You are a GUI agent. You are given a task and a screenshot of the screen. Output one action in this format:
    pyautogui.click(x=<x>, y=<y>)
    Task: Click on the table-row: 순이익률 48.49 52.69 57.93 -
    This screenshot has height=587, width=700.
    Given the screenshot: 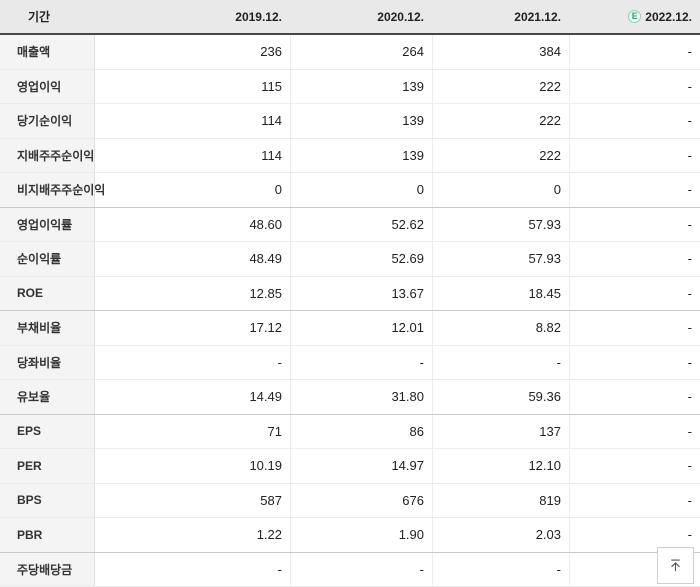 What is the action you would take?
    pyautogui.click(x=350, y=259)
    